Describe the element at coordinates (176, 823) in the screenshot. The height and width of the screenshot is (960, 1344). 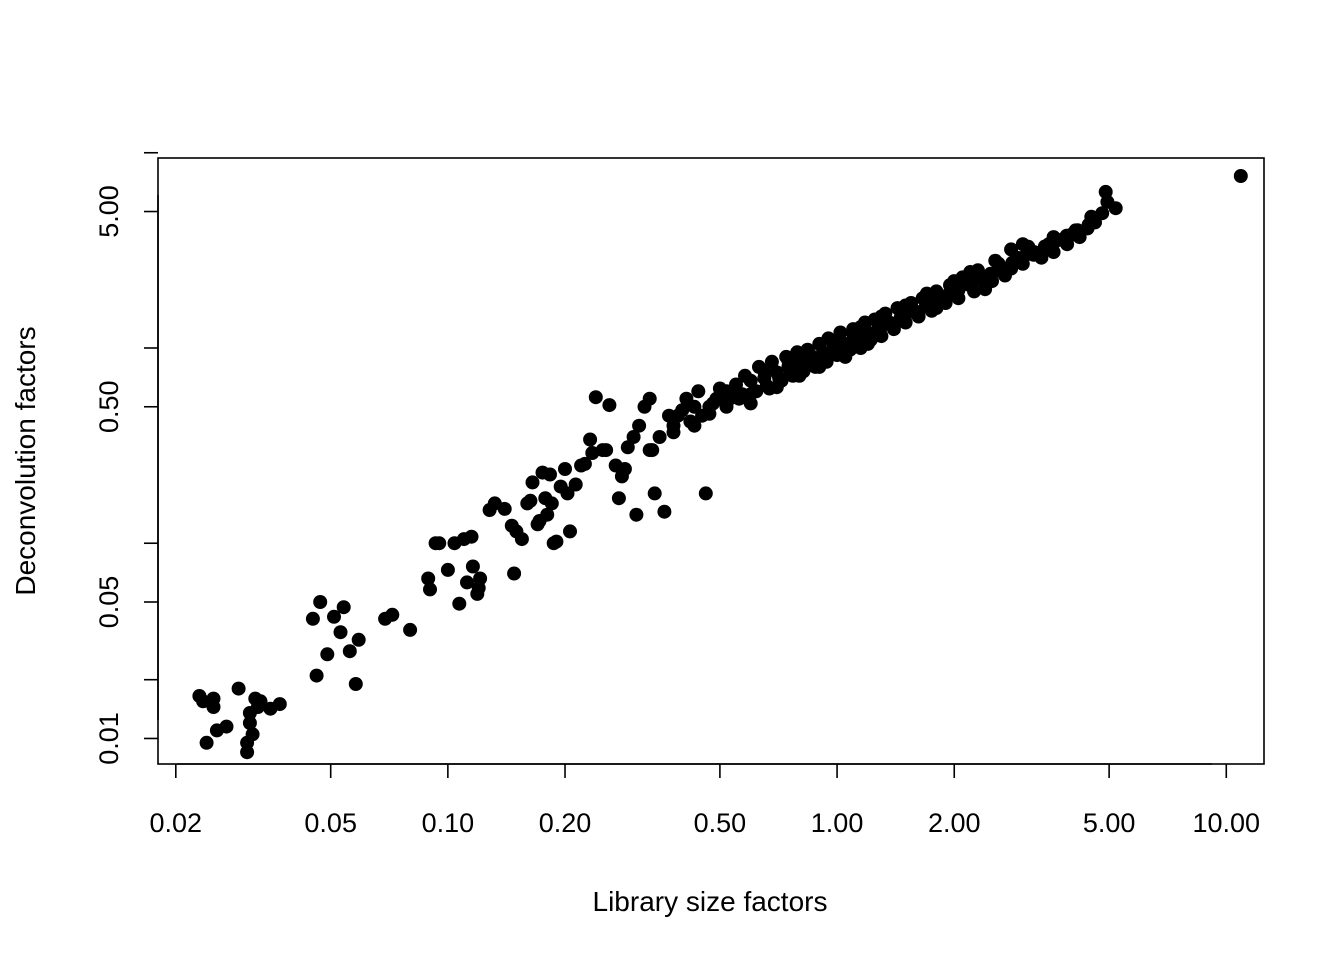
I see `x-tick-label: 0.02` at that location.